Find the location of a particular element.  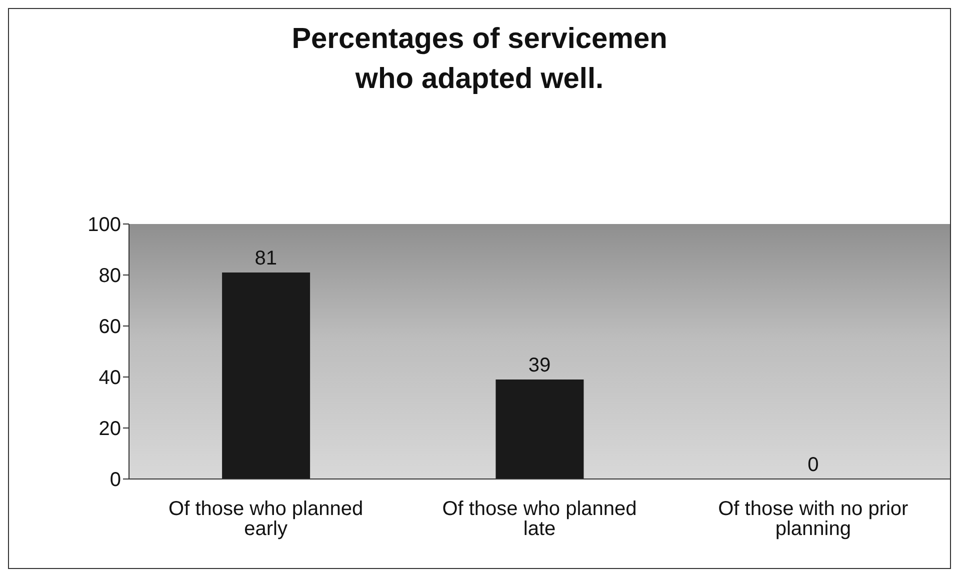

y-tick-label: 80 is located at coordinates (109, 276).